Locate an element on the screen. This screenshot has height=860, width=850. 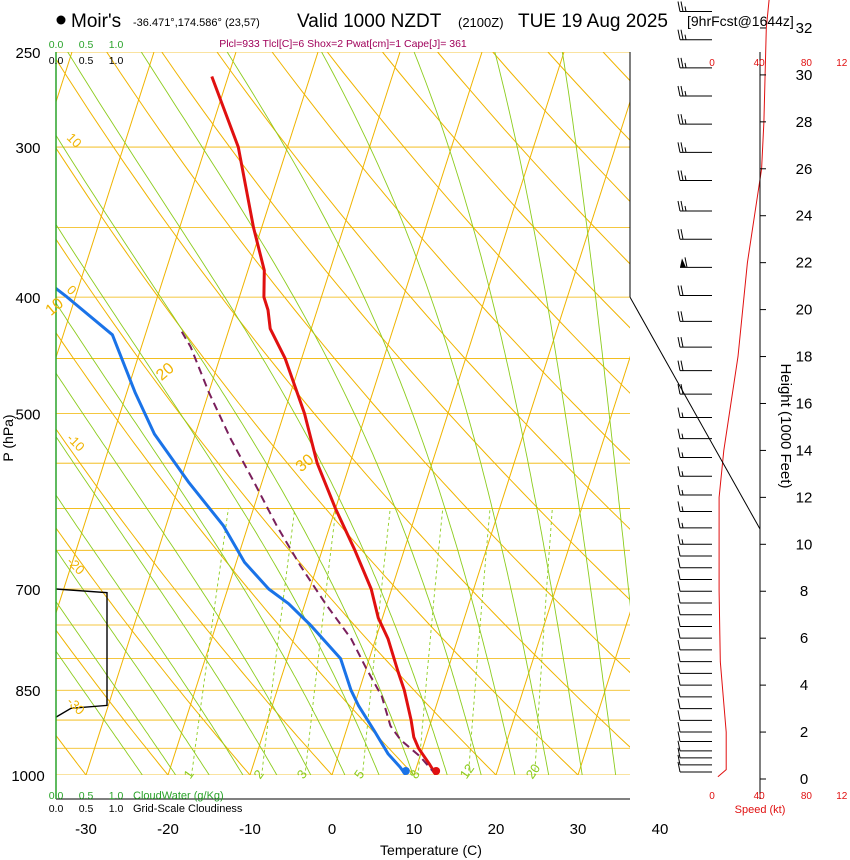
cloudiness-tick-top: 0.0 is located at coordinates (56, 61).